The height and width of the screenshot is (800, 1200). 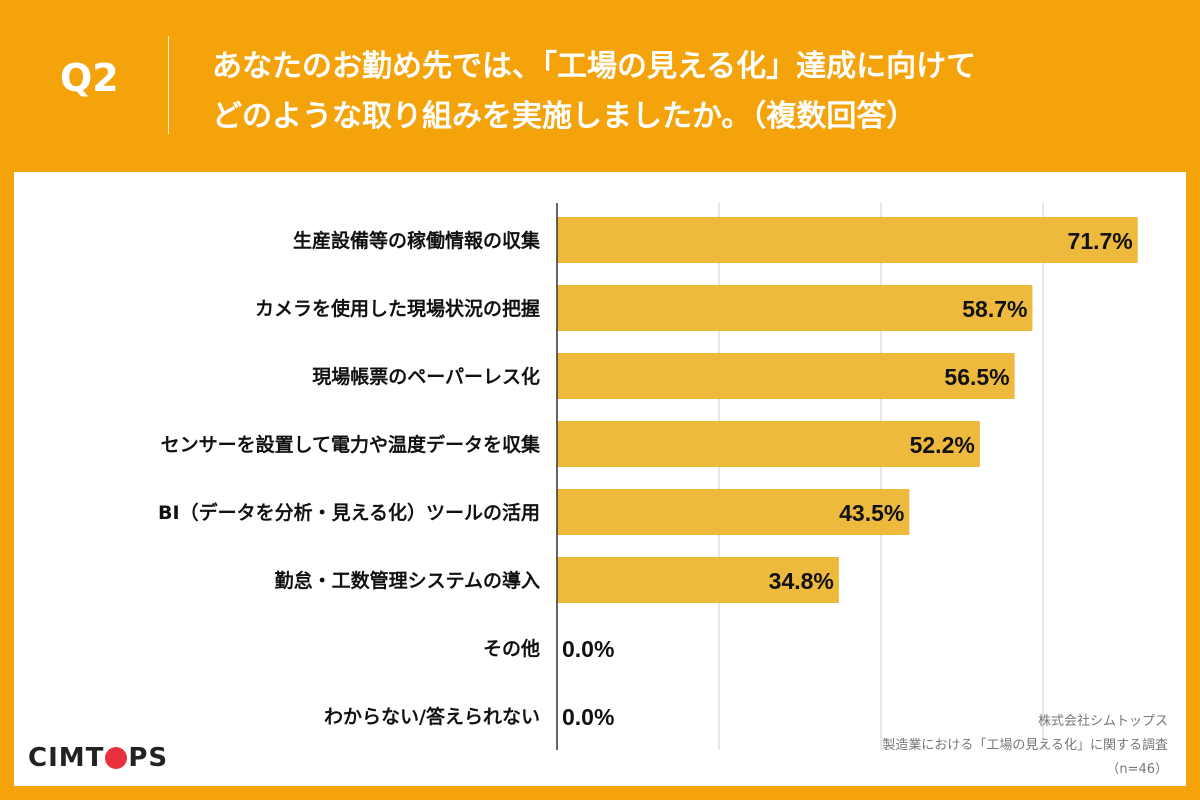 I want to click on category-label: 勤怠・工数管理システムの導入, so click(x=407, y=580).